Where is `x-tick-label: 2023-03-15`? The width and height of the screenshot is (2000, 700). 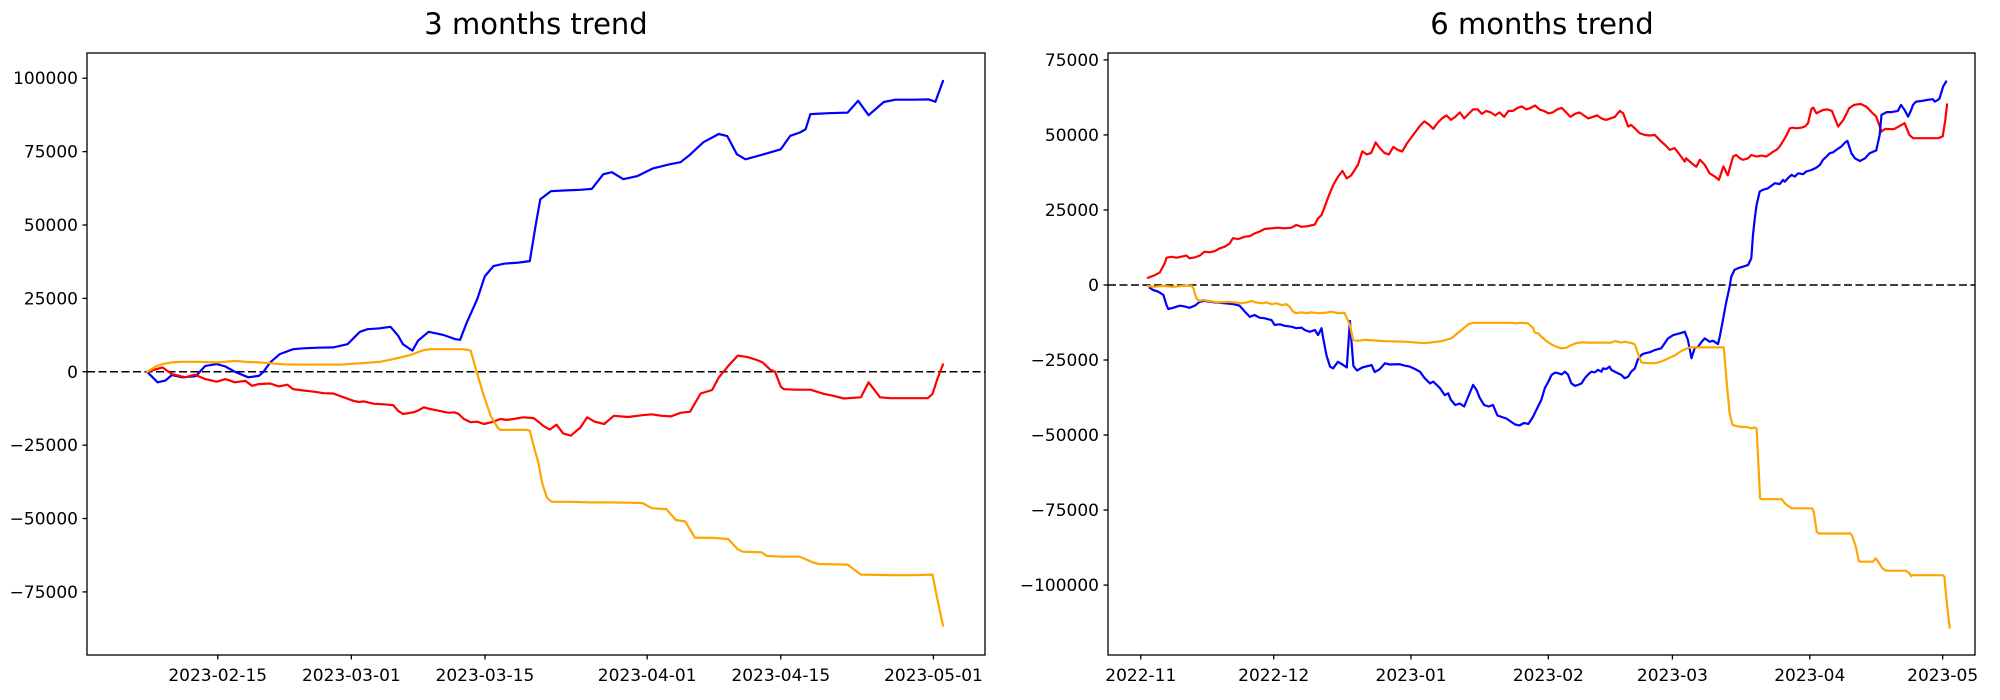 x-tick-label: 2023-03-15 is located at coordinates (485, 676).